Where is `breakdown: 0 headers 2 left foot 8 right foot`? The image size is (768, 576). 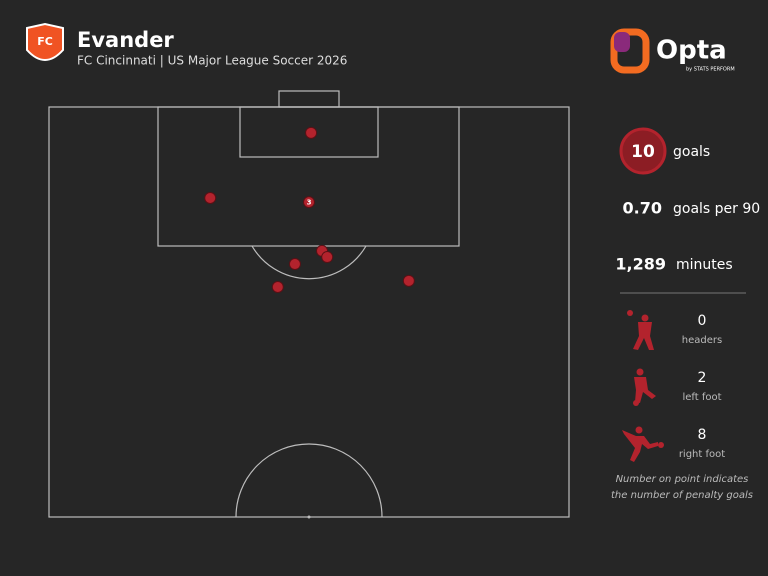 breakdown: 0 headers 2 left foot 8 right foot is located at coordinates (702, 386).